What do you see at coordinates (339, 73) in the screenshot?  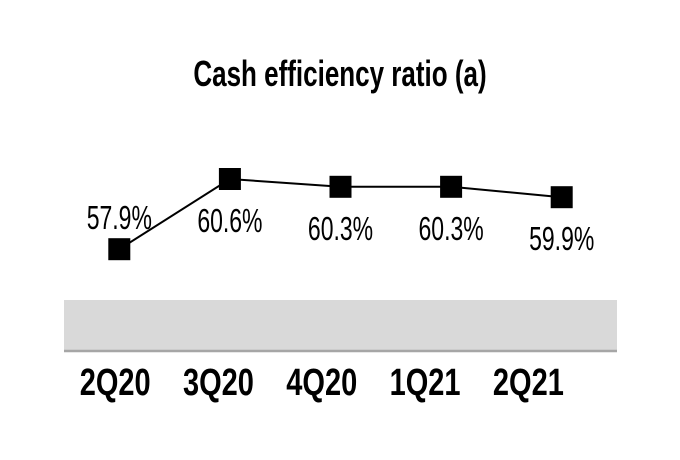 I see `chart-title: Cash efficiency ratio (a)` at bounding box center [339, 73].